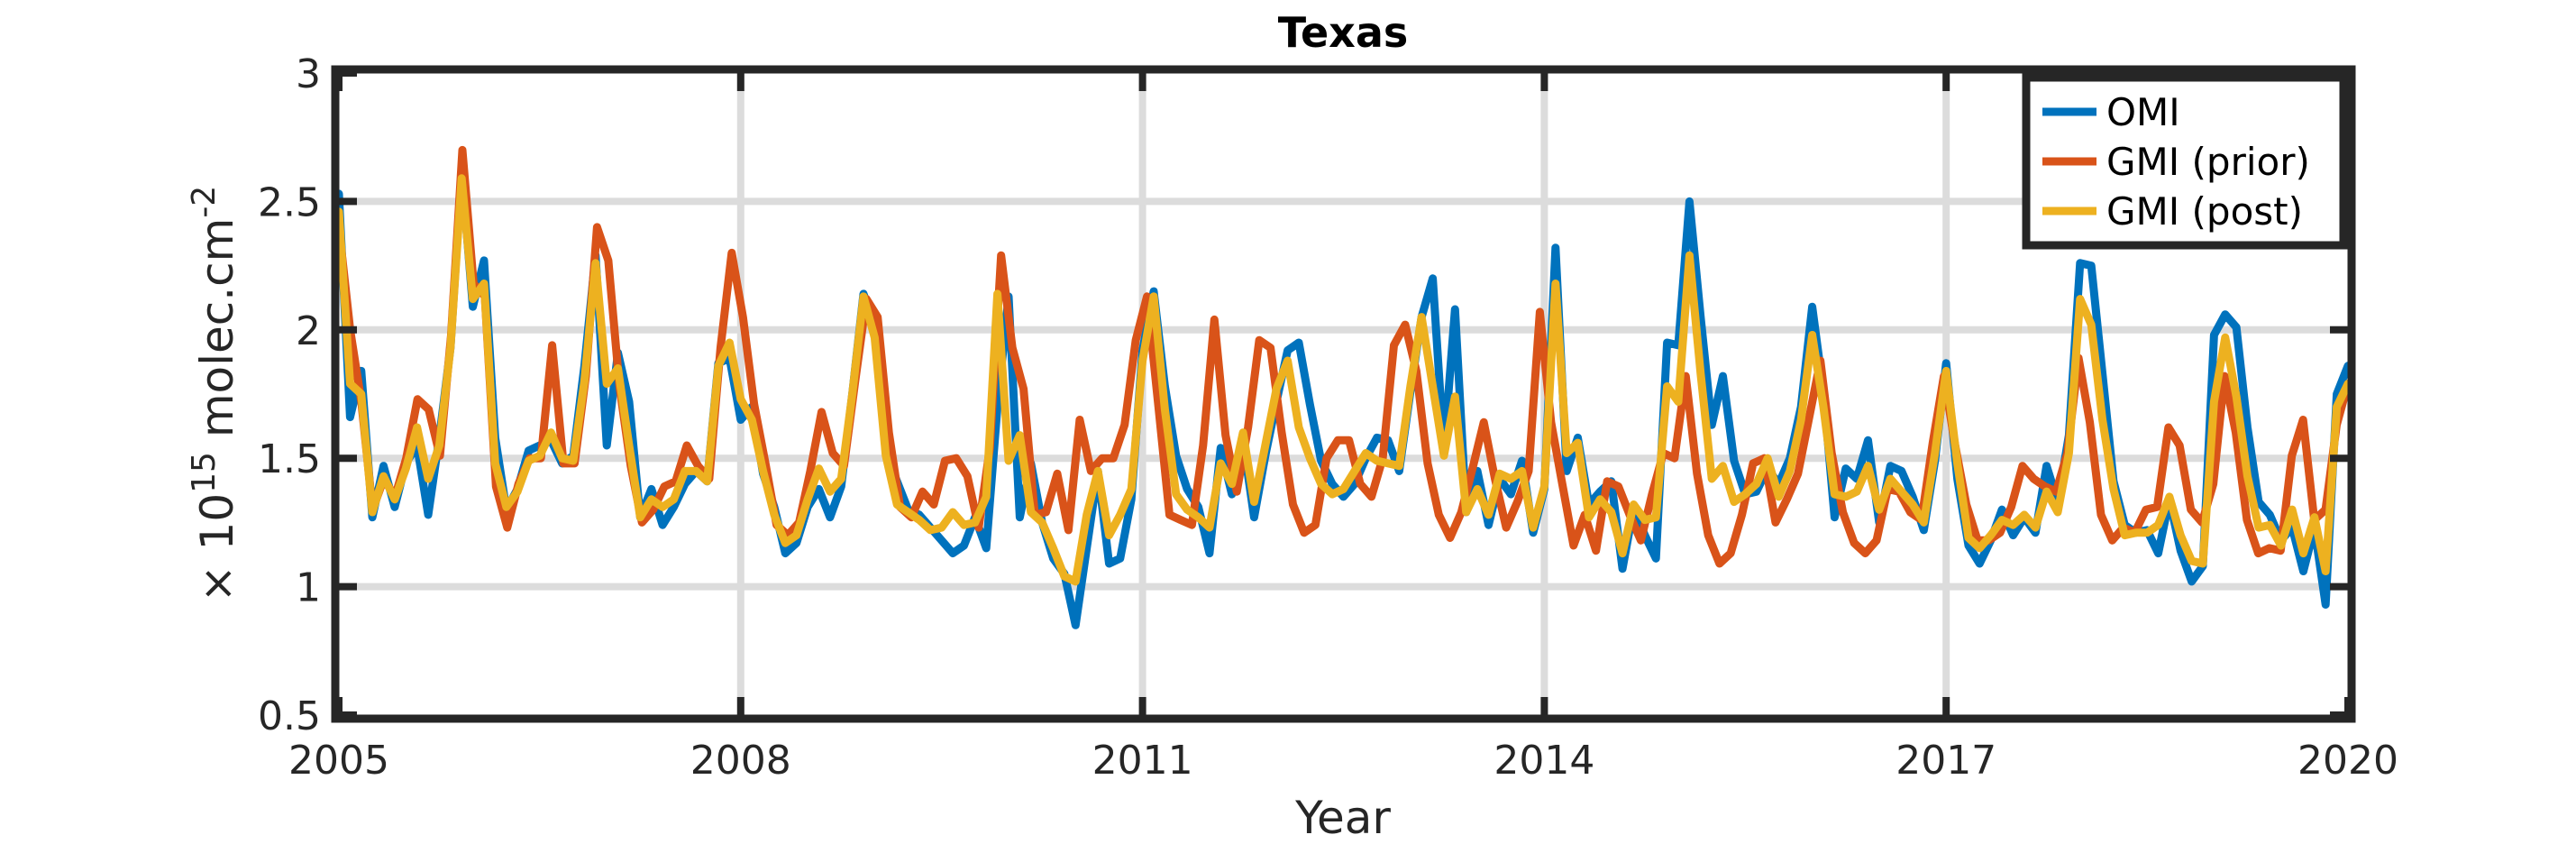  Describe the element at coordinates (1544, 761) in the screenshot. I see `x-tick-label: 2014` at that location.